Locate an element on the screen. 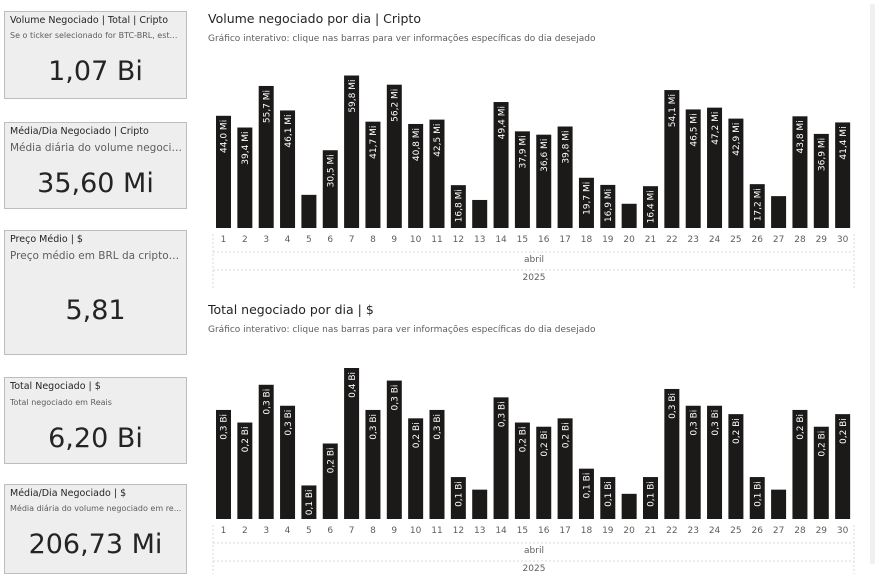 Image resolution: width=876 pixels, height=574 pixels. data-label: 55,7 Mi is located at coordinates (267, 106).